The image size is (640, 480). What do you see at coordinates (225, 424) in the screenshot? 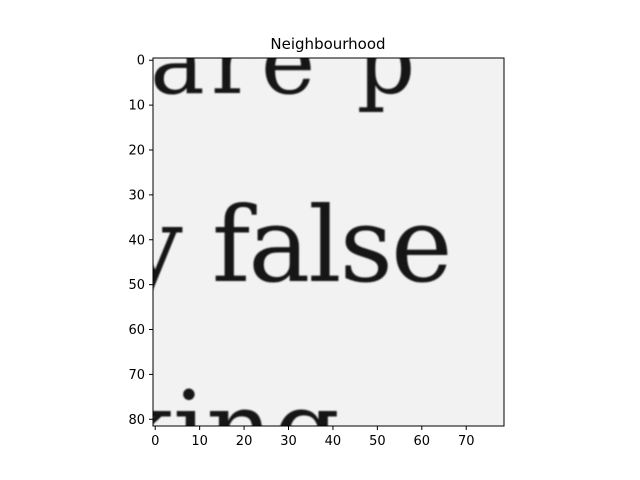
I see `depicted-text-lower-line: king` at bounding box center [225, 424].